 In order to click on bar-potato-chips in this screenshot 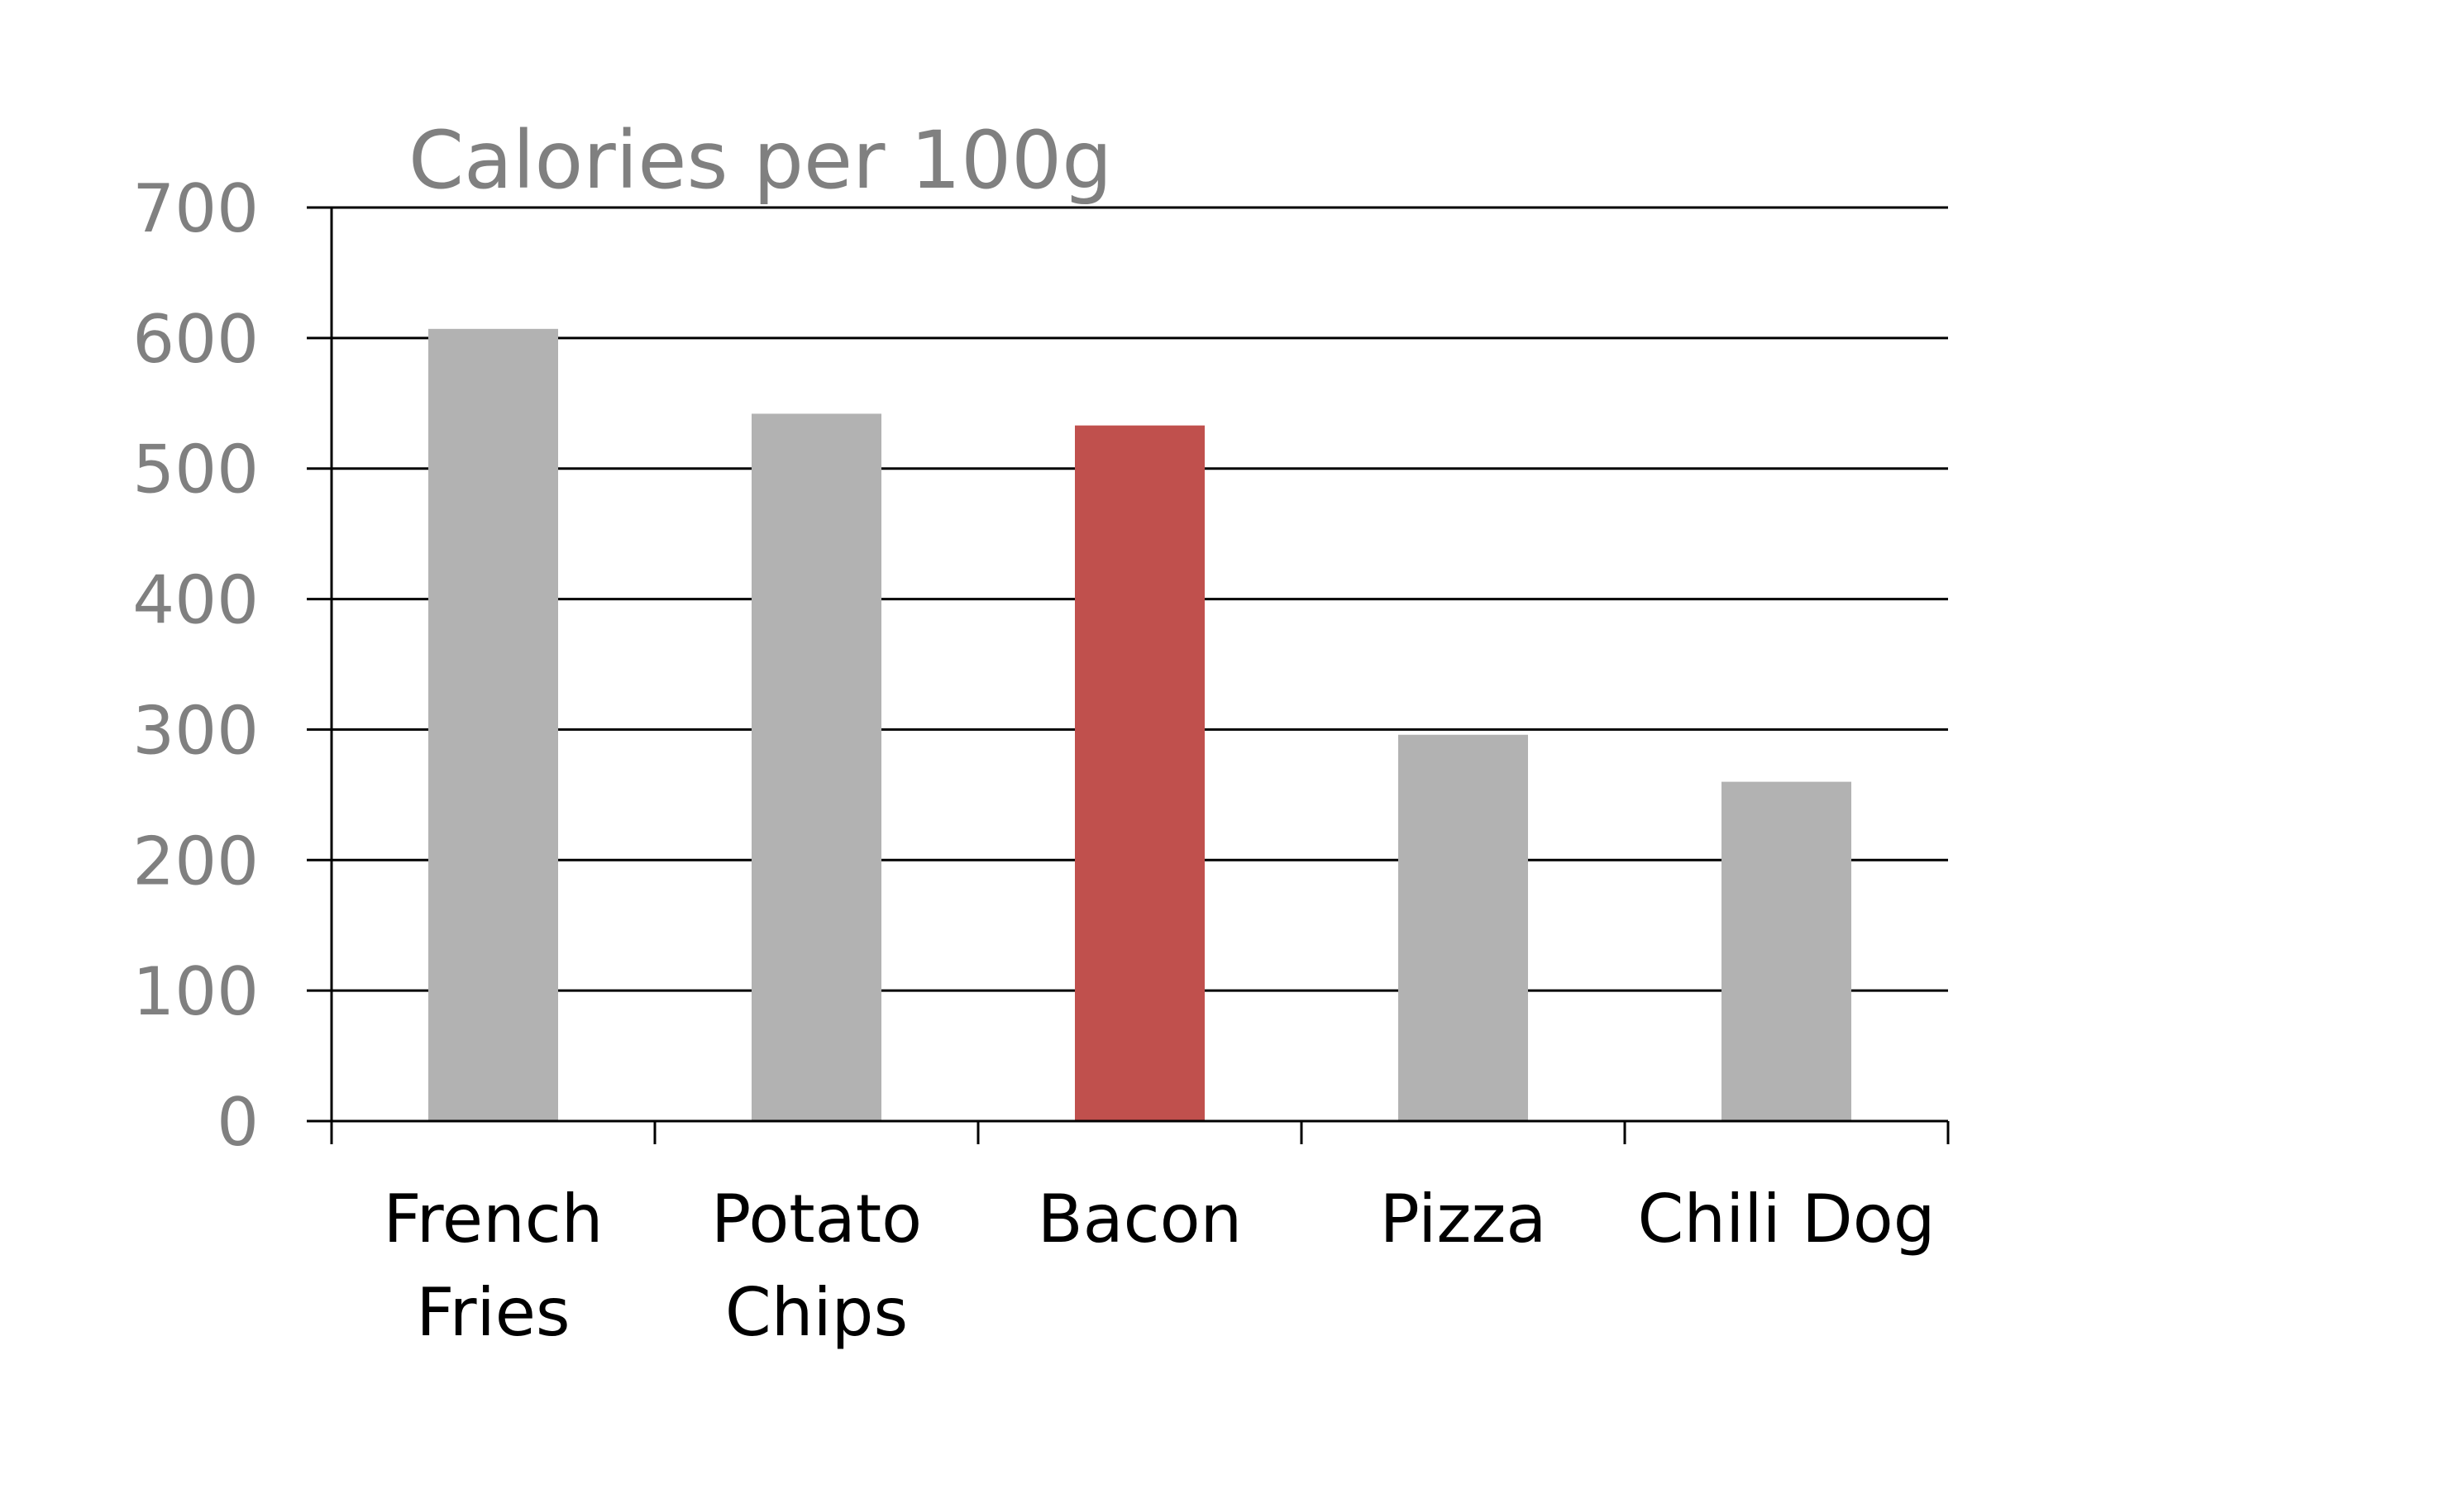, I will do `click(817, 767)`.